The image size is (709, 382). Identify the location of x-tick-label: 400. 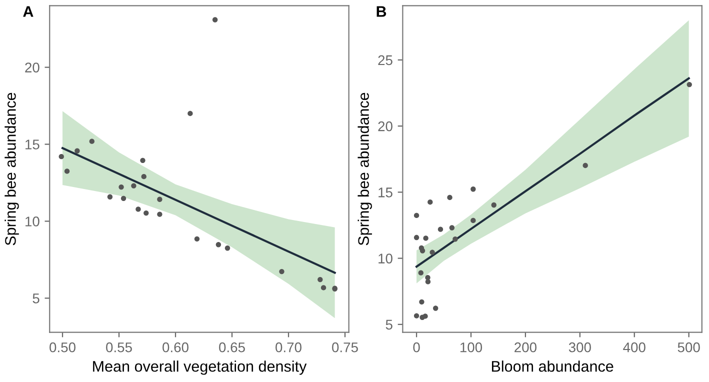
(634, 347).